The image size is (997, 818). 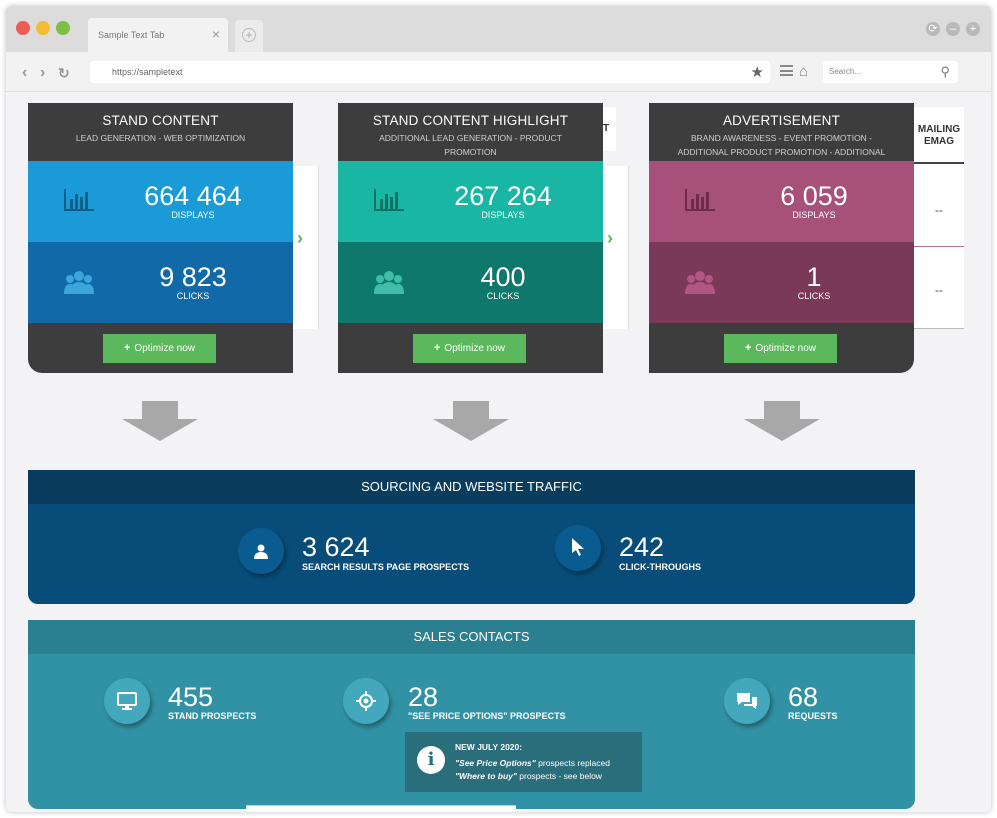 I want to click on displays-row: 267 264 DISPLAYS, so click(x=470, y=201).